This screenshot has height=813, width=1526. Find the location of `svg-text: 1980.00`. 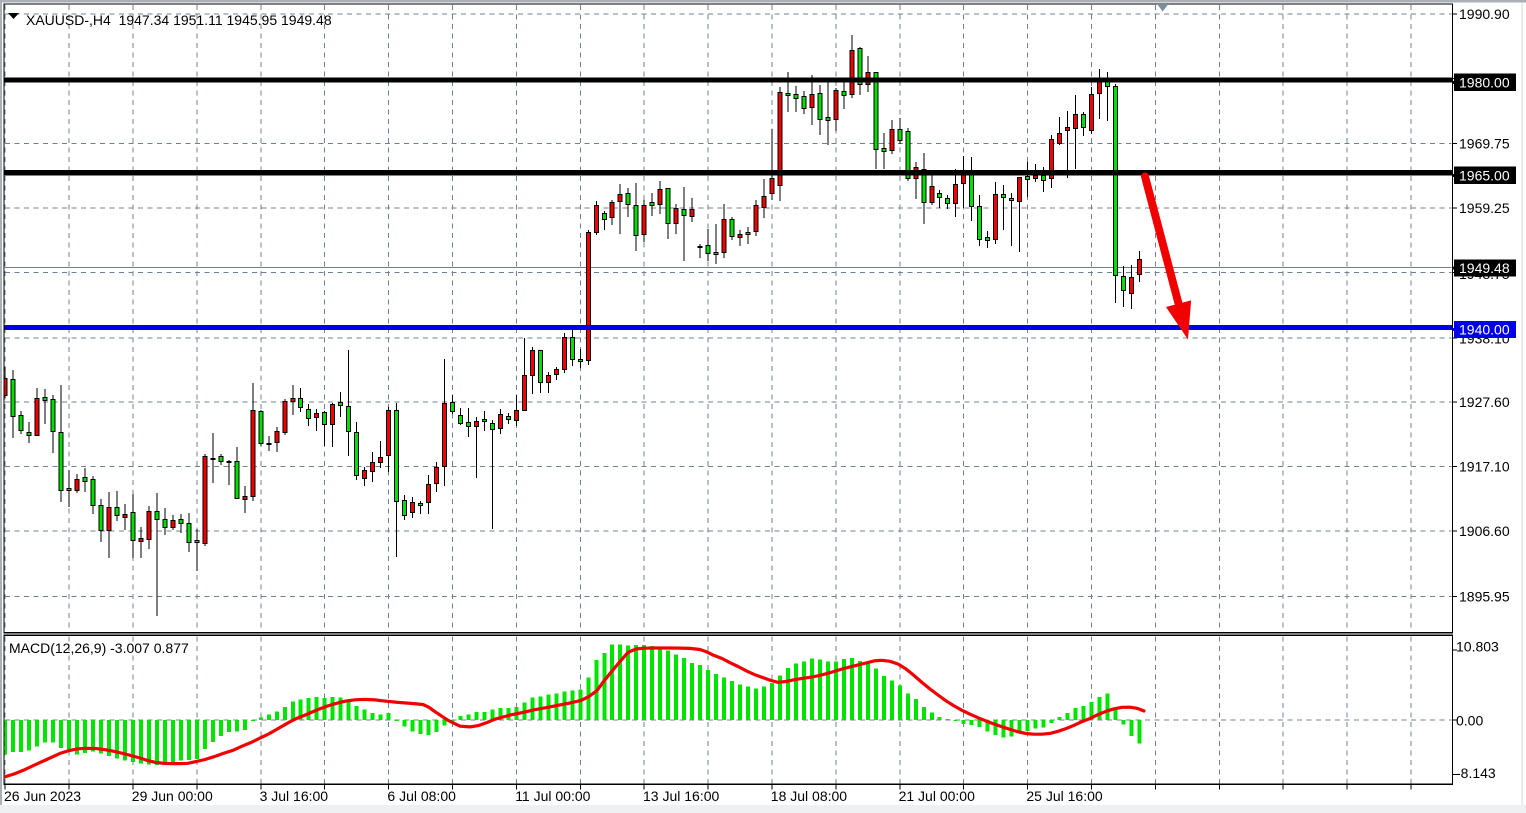

svg-text: 1980.00 is located at coordinates (1484, 82).